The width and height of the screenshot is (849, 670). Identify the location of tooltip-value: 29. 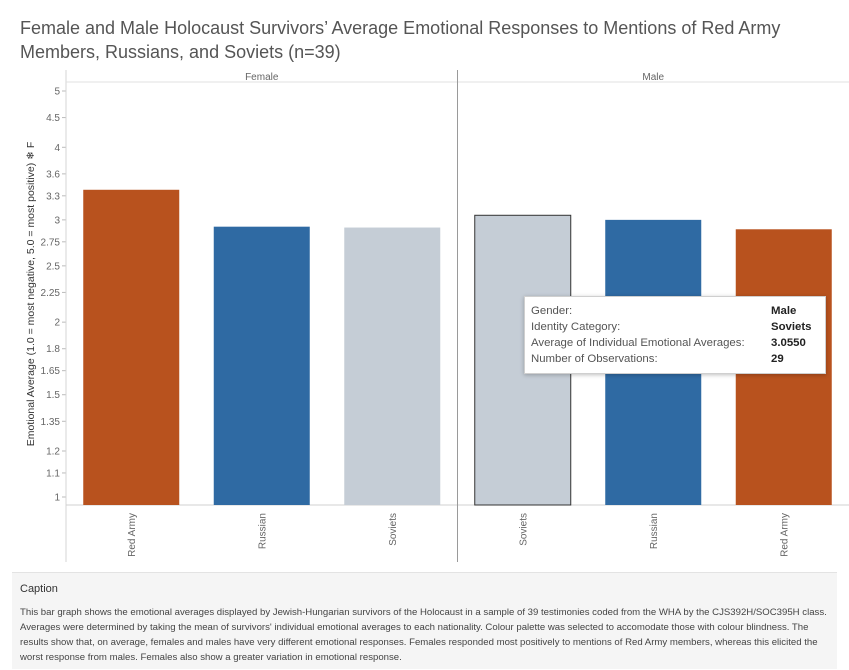
(777, 359).